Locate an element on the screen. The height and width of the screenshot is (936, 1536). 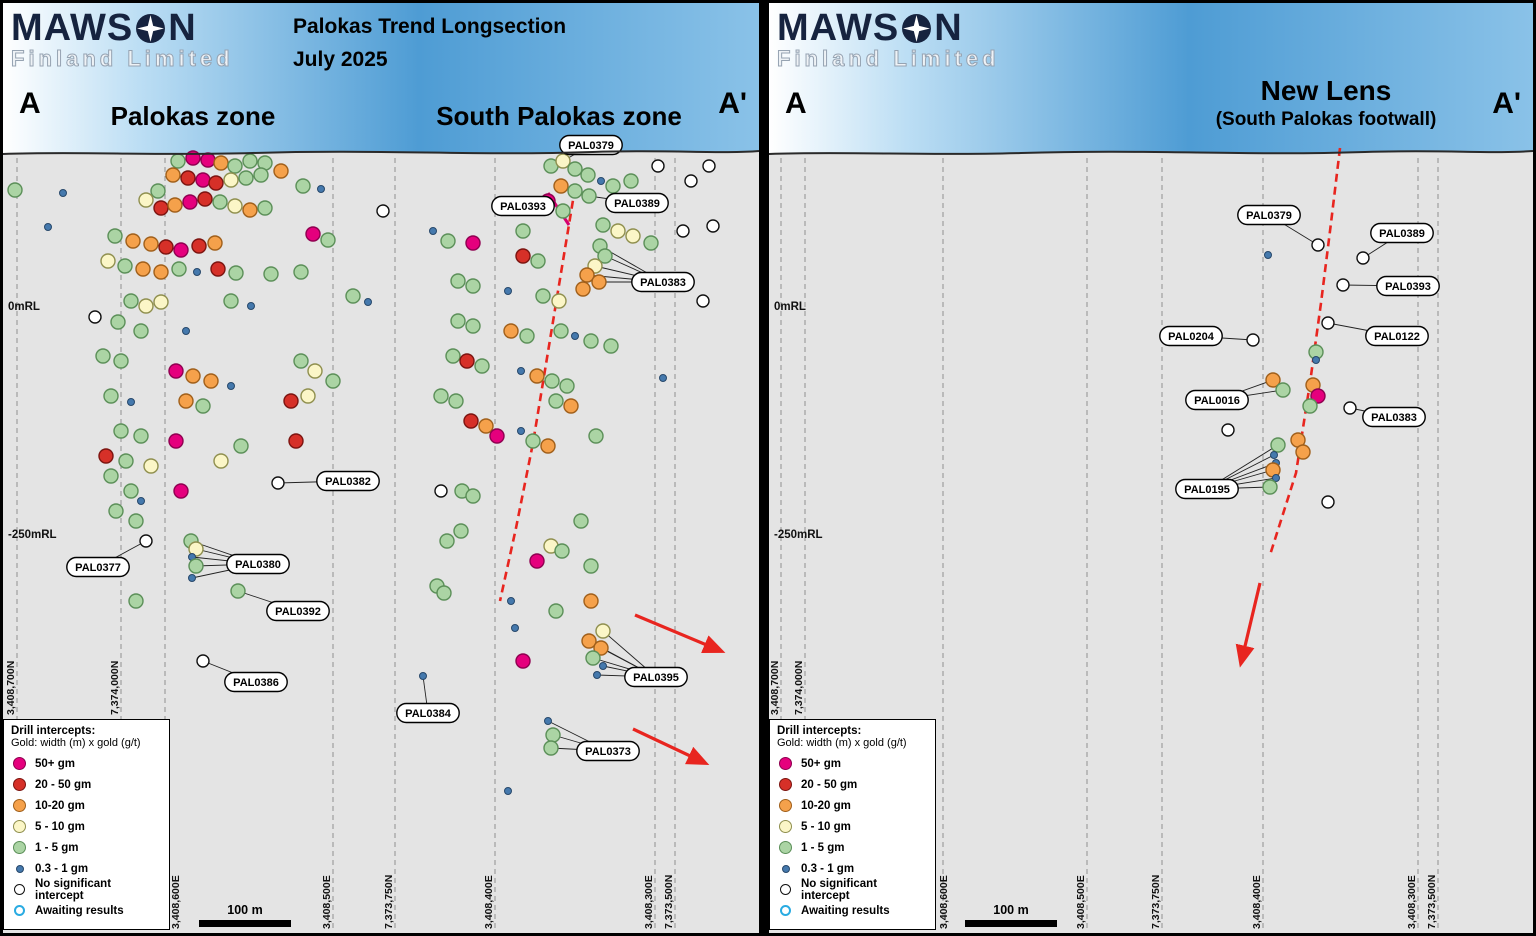
mawson-logo: MAWS N Finland Limited is located at coordinates (122, 39).